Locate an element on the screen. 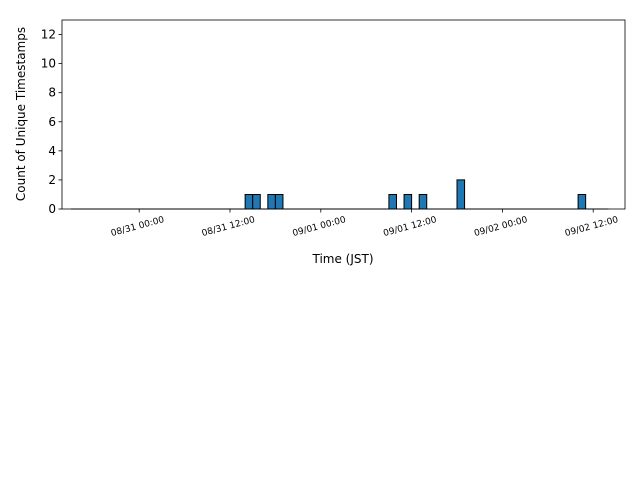 Image resolution: width=640 pixels, height=480 pixels. y-tick-label: 6 is located at coordinates (52, 122).